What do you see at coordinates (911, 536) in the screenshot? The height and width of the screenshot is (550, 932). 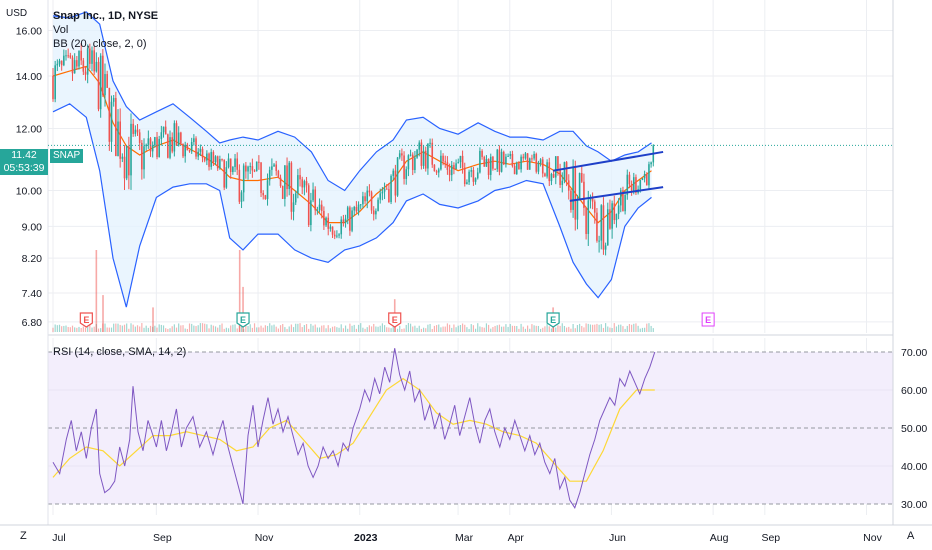 I see `auto-scale-button: A` at bounding box center [911, 536].